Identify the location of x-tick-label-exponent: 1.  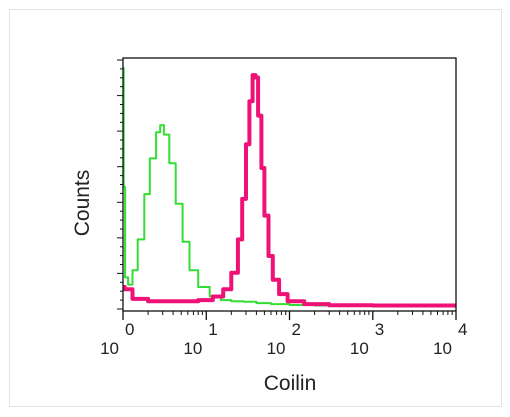
(212, 329).